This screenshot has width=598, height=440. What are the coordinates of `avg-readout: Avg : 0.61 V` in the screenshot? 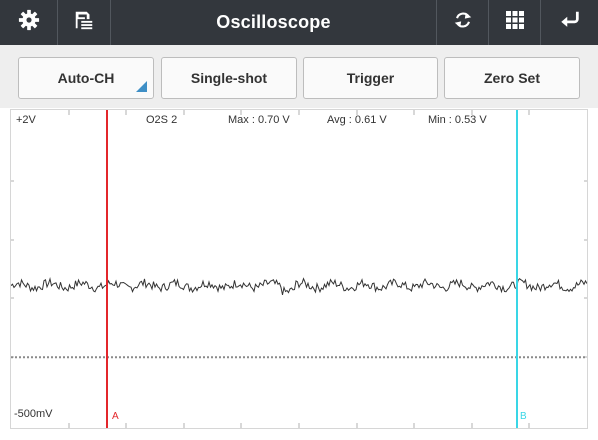 It's located at (357, 120).